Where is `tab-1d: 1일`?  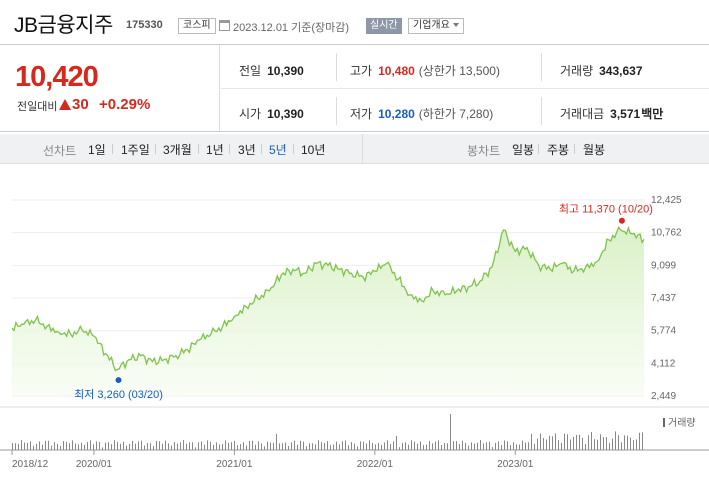
tab-1d: 1일 is located at coordinates (97, 150).